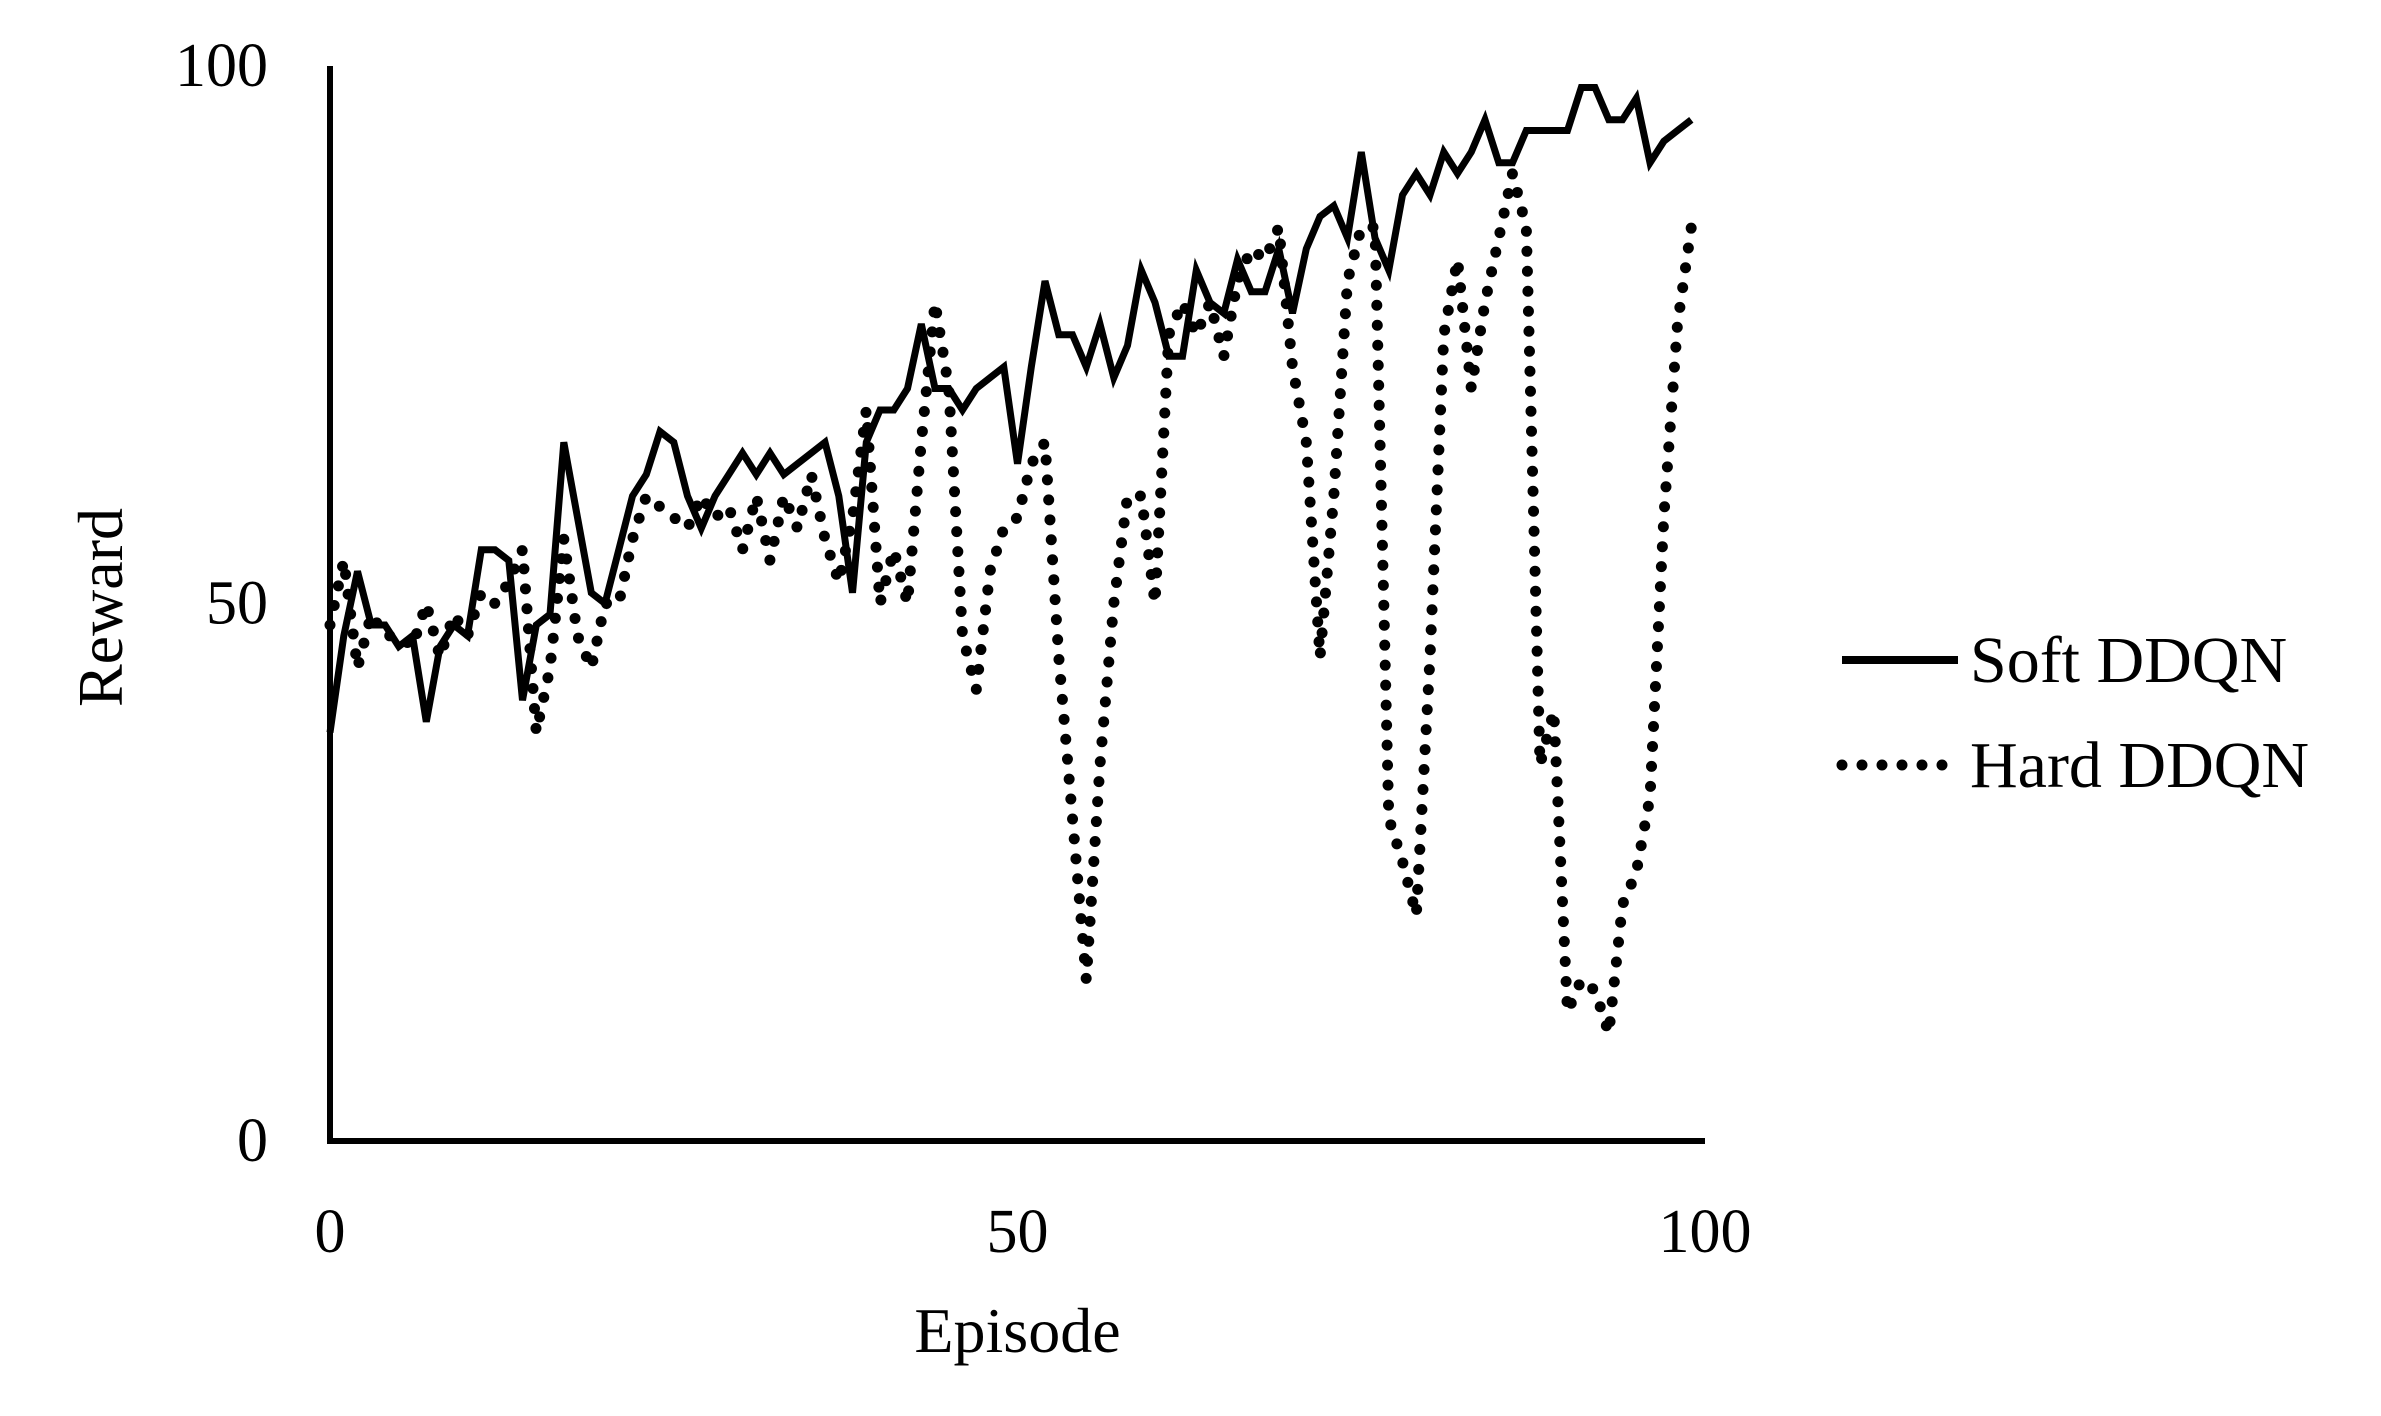  What do you see at coordinates (237, 604) in the screenshot?
I see `y-tick-label: 50` at bounding box center [237, 604].